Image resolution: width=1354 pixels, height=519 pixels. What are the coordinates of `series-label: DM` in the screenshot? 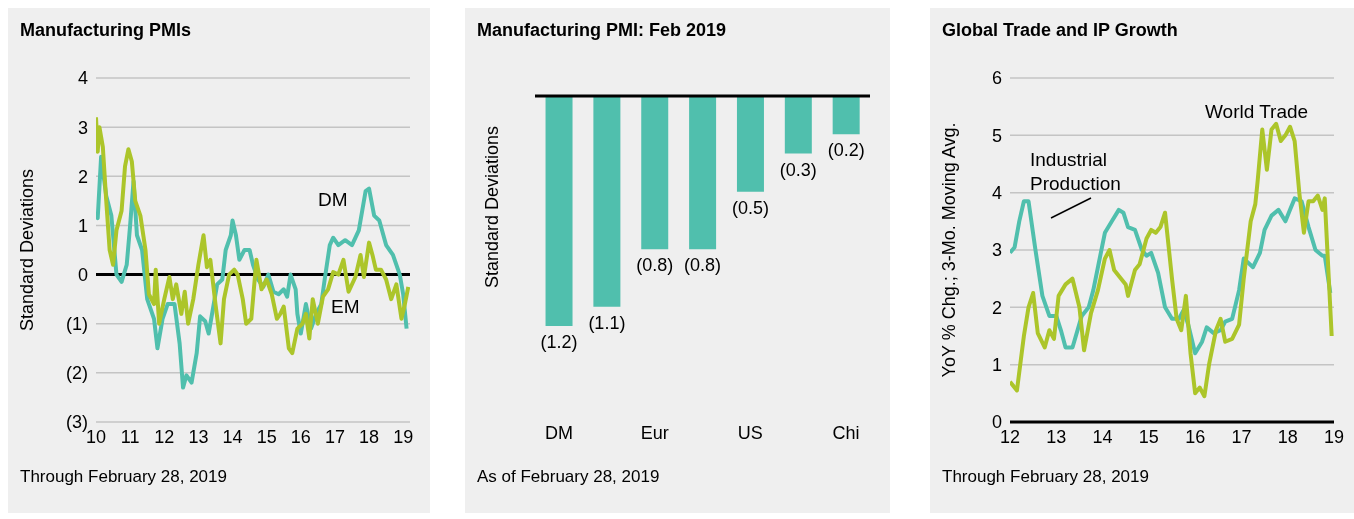 It's located at (333, 200).